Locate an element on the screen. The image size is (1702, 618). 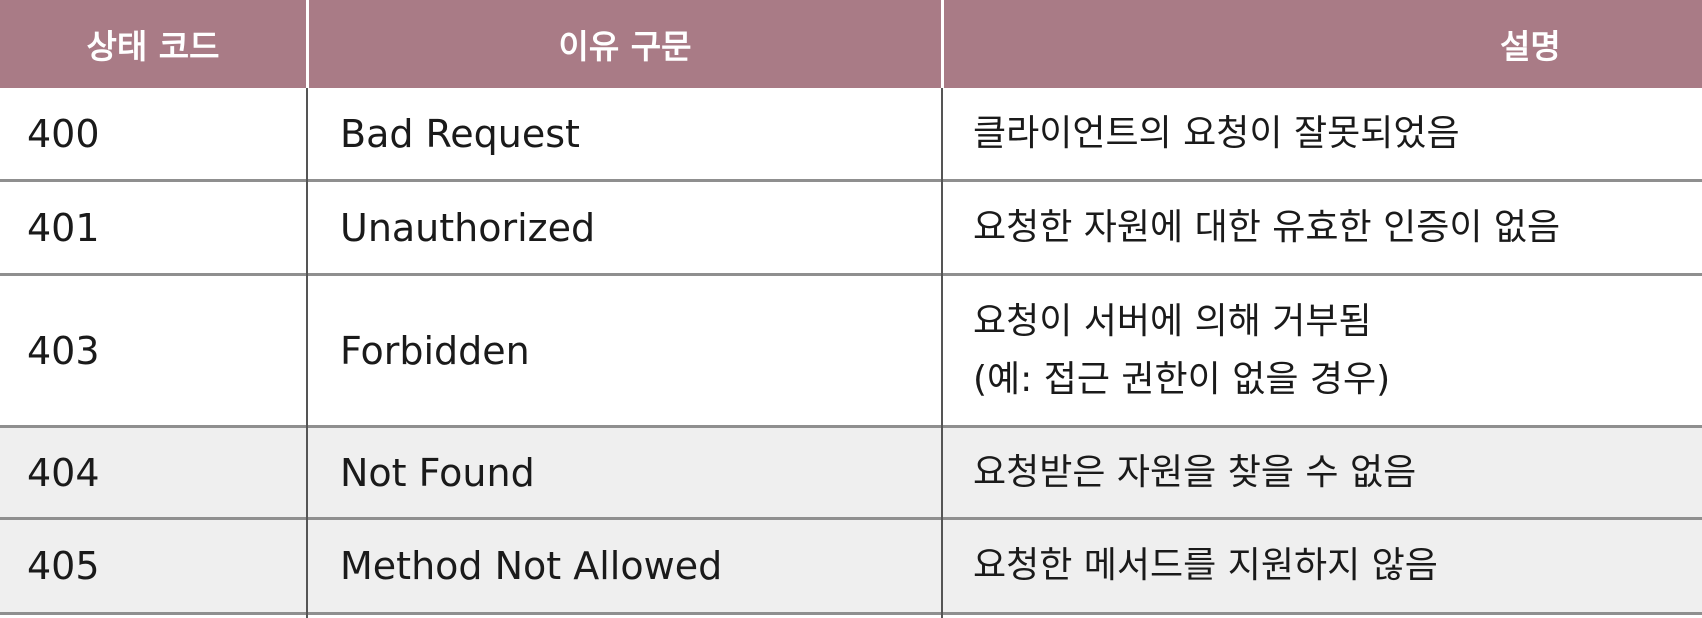
status-code-cell: 401 is located at coordinates (63, 227).